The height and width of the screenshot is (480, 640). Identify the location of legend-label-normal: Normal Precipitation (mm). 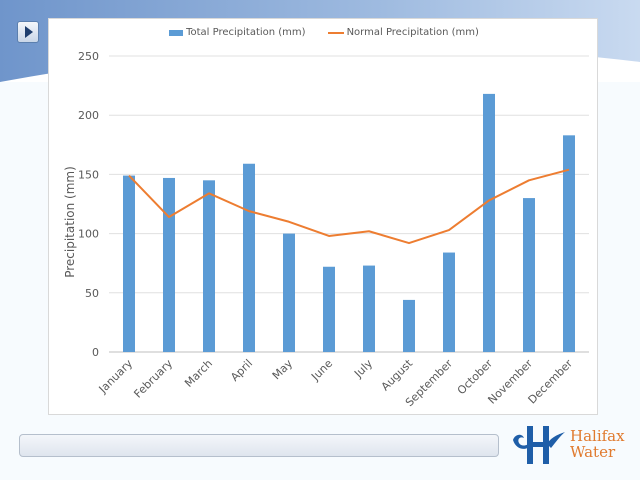
(412, 32).